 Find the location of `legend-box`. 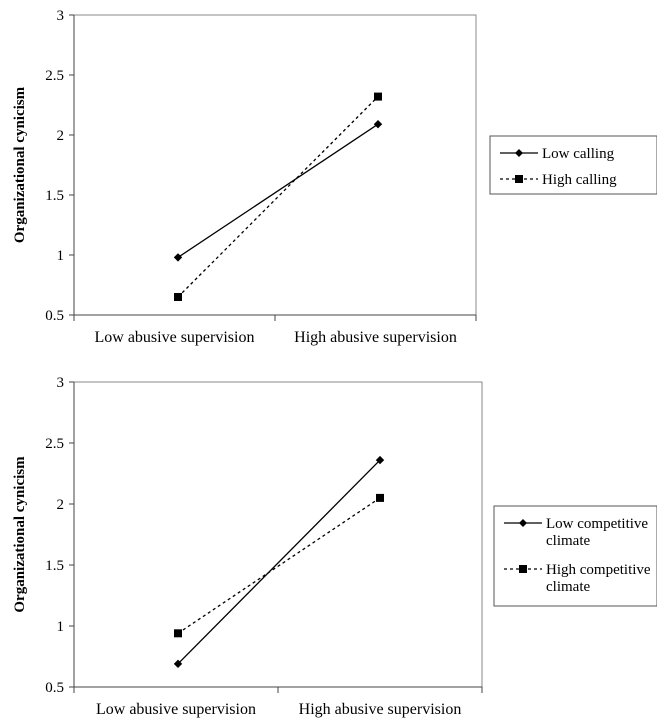

legend-box is located at coordinates (573, 165).